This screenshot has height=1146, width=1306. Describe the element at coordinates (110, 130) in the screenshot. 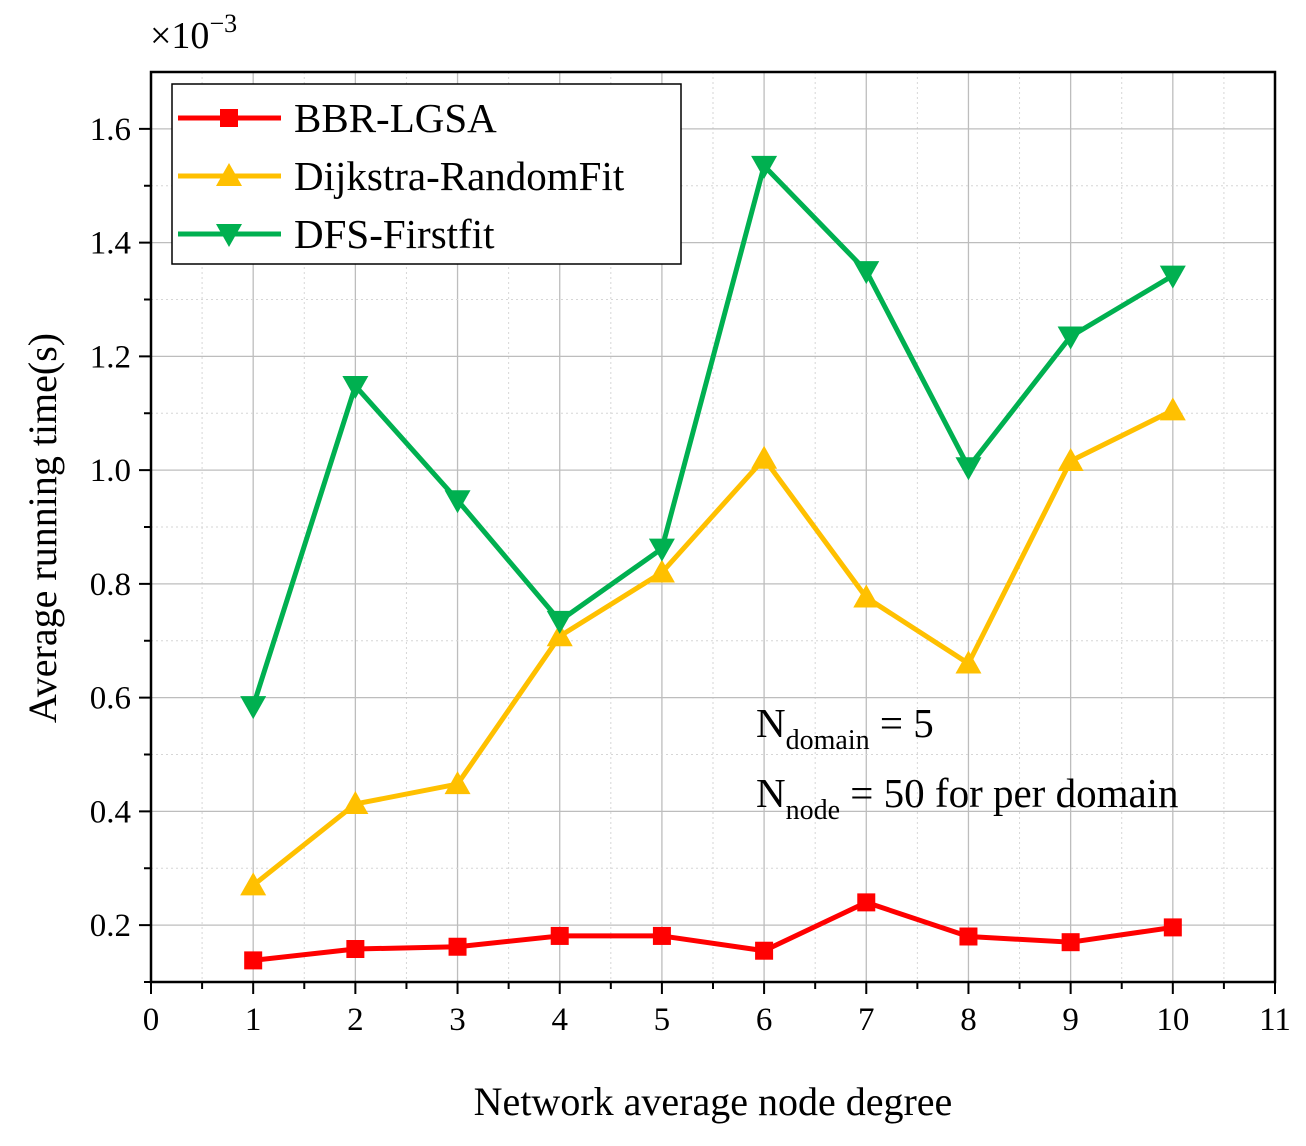

I see `y-tick-label: 1.6` at that location.